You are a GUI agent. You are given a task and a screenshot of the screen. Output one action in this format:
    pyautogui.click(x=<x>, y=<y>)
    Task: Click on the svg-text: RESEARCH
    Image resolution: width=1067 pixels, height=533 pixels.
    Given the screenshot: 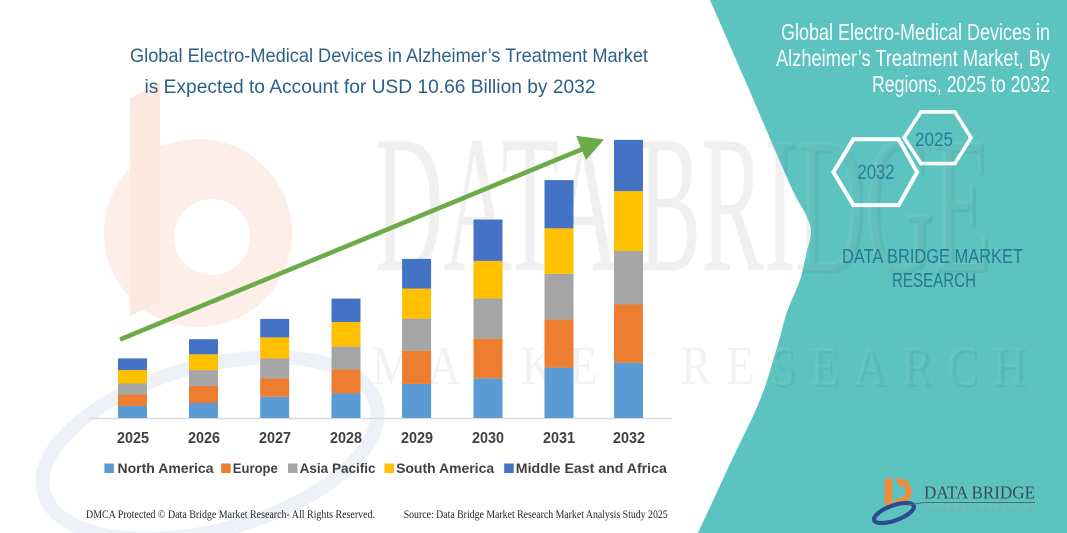 What is the action you would take?
    pyautogui.click(x=934, y=281)
    